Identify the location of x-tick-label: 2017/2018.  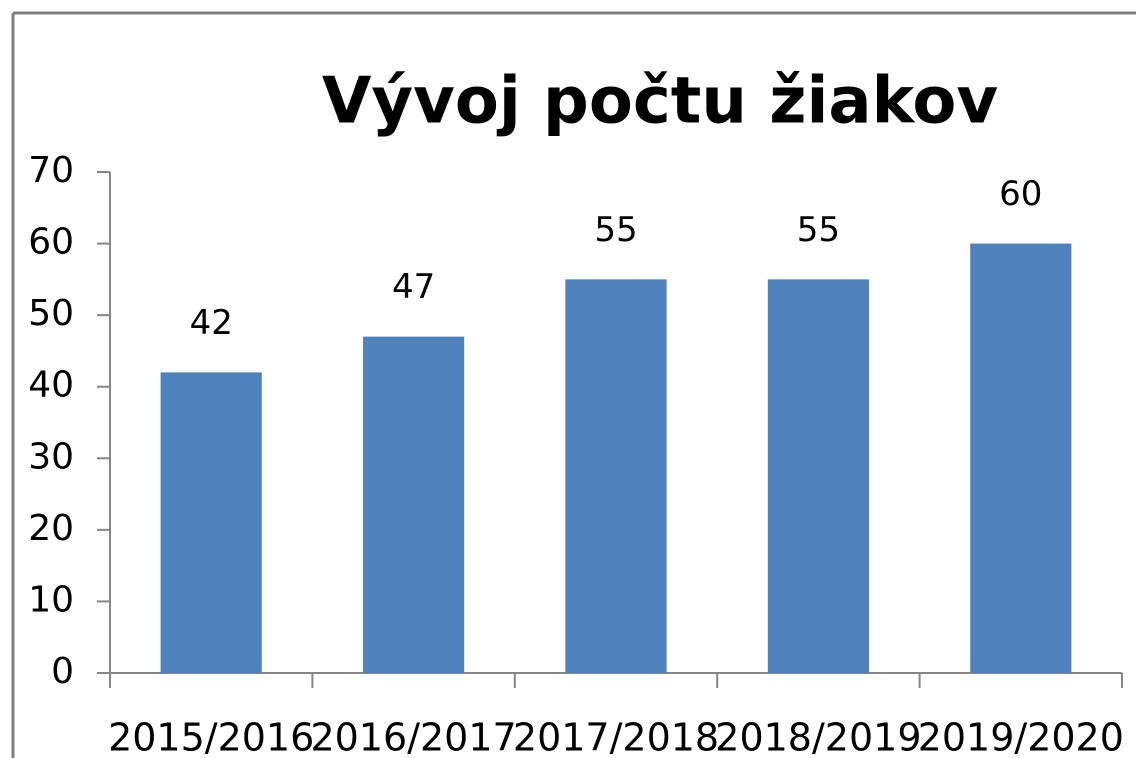
(616, 737).